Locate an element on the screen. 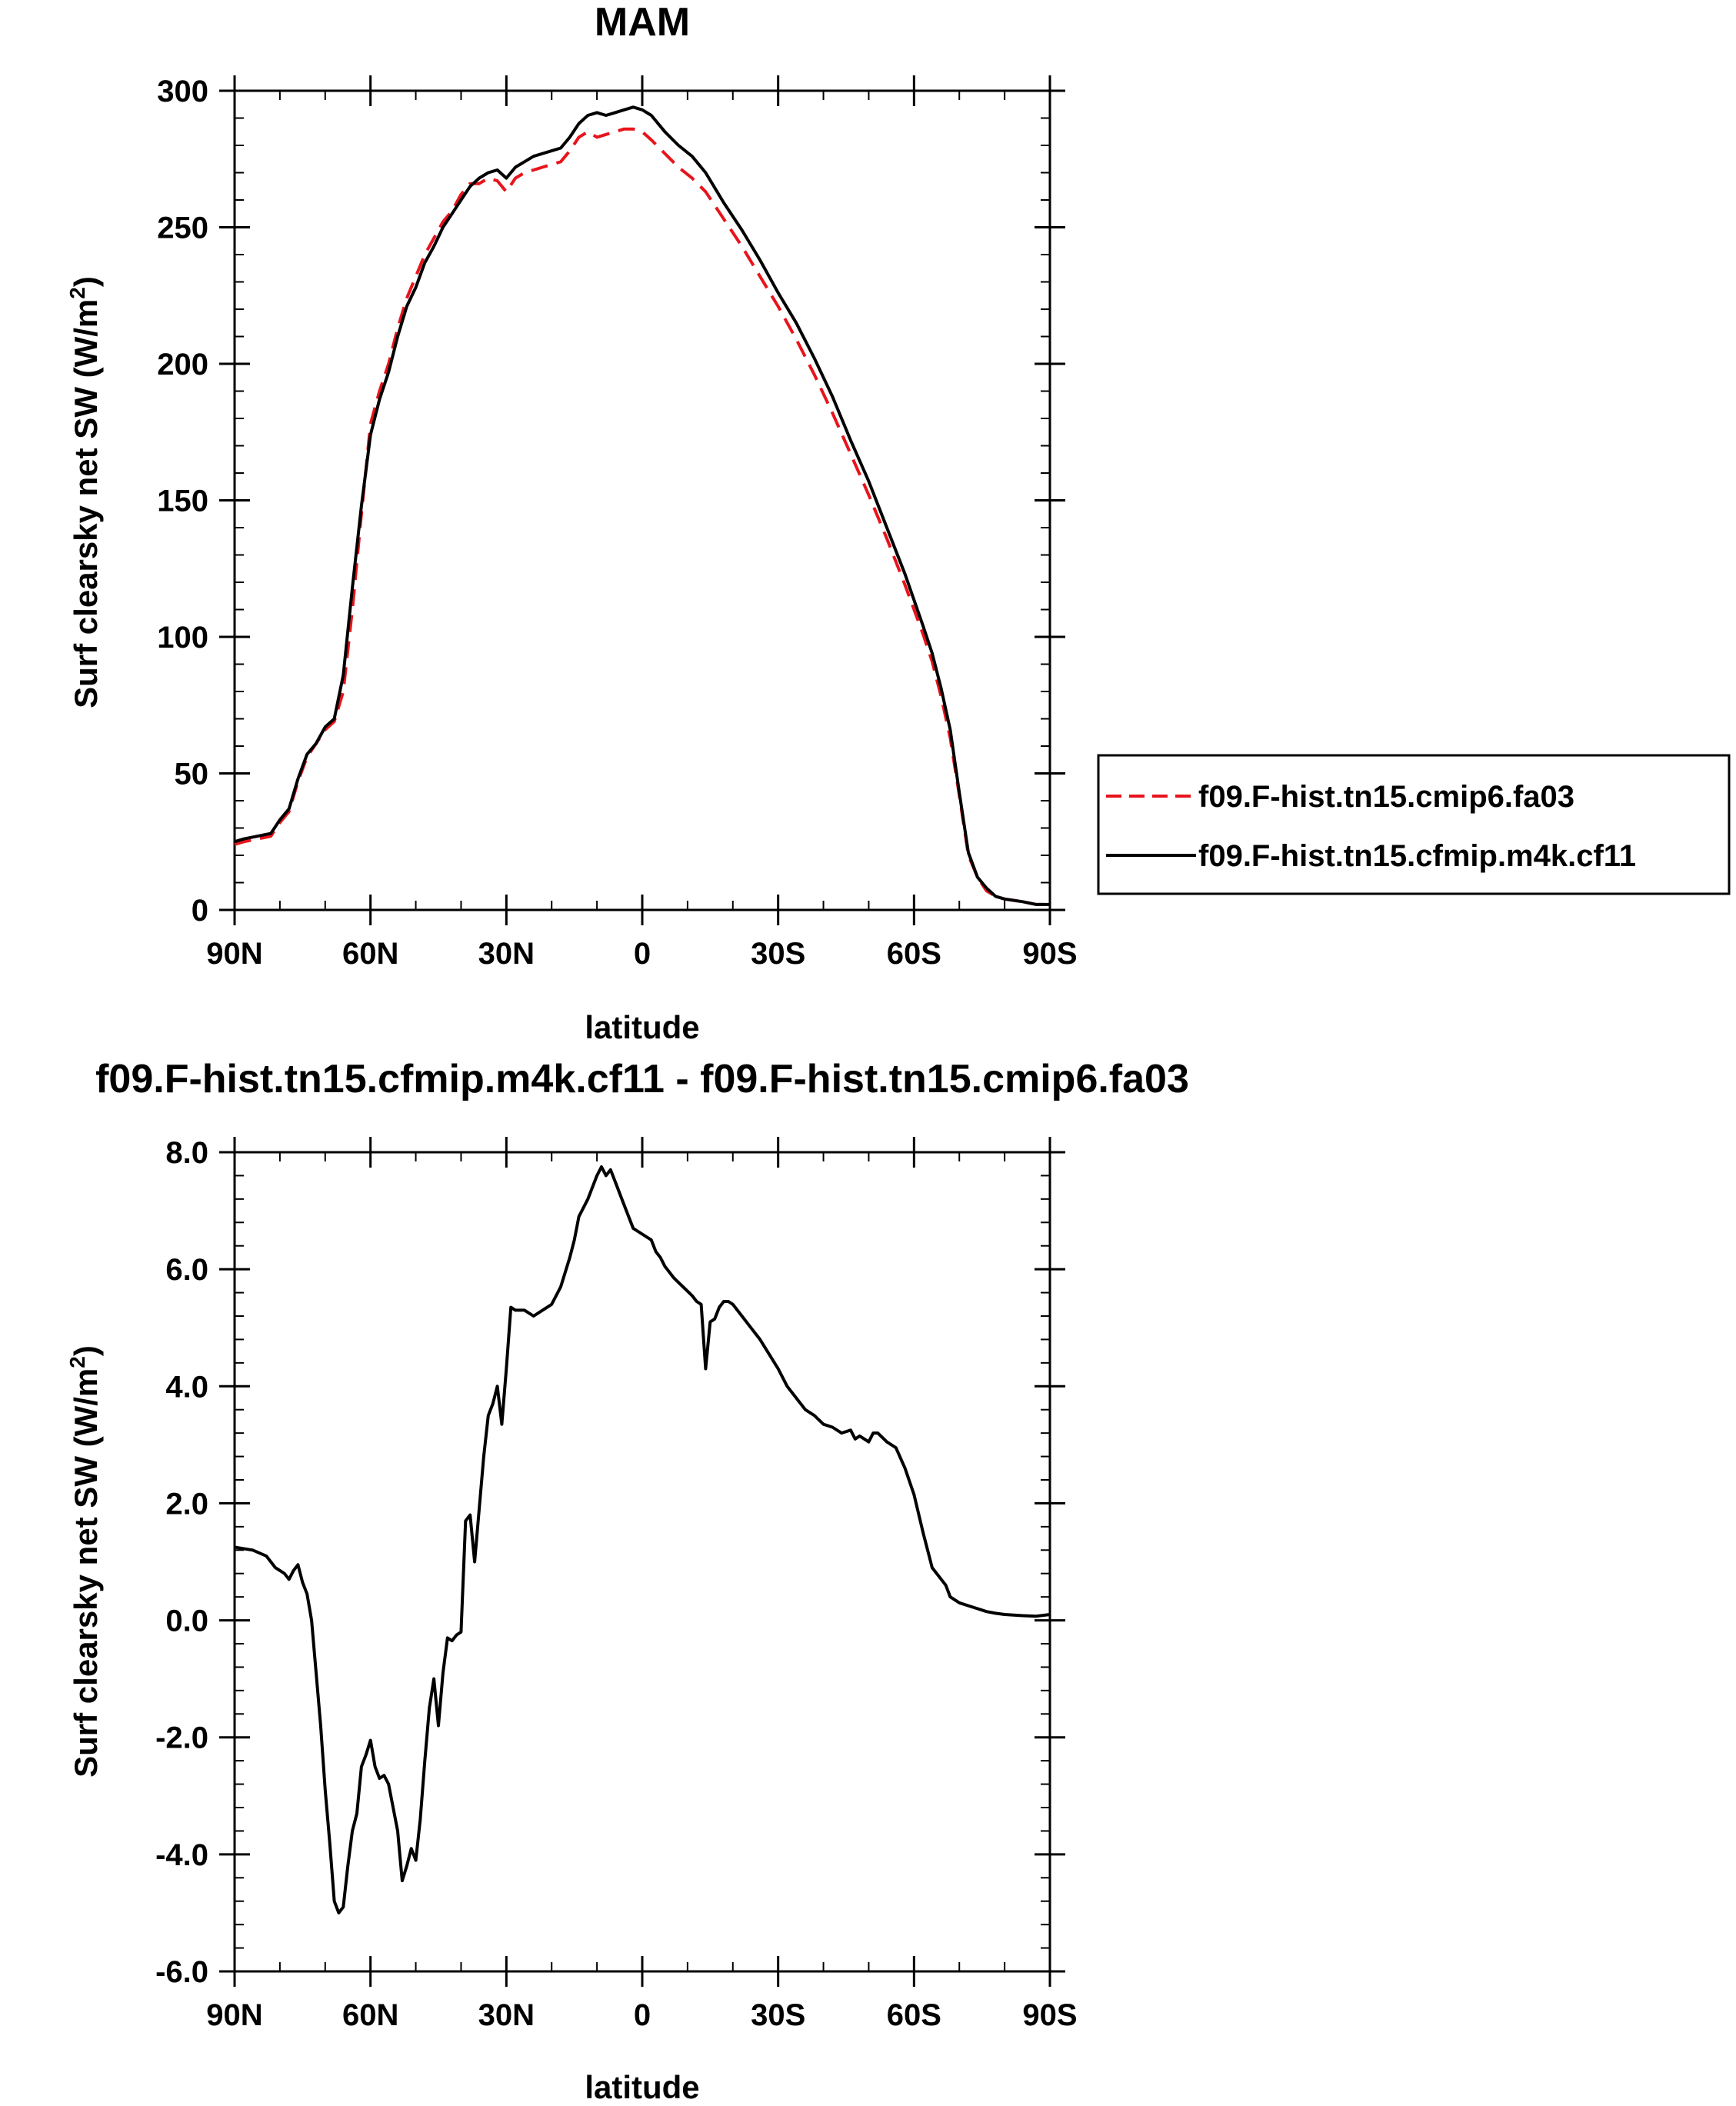 The image size is (1736, 2106). top-y-tick-label: 50 is located at coordinates (192, 775).